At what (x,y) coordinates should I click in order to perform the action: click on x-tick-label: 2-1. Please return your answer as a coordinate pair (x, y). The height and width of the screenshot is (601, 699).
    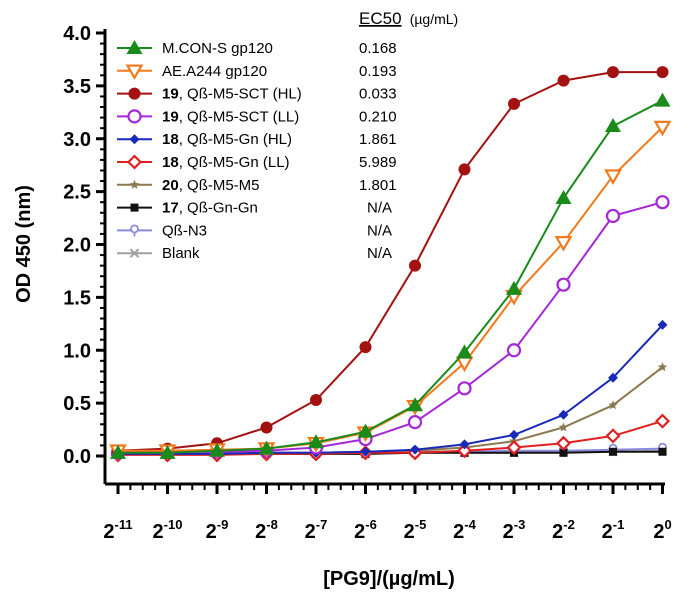
    Looking at the image, I should click on (613, 530).